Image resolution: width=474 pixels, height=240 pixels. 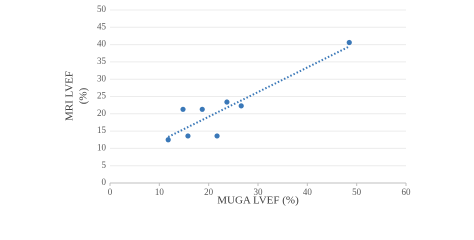 What do you see at coordinates (102, 78) in the screenshot?
I see `y-tick-label: 30` at bounding box center [102, 78].